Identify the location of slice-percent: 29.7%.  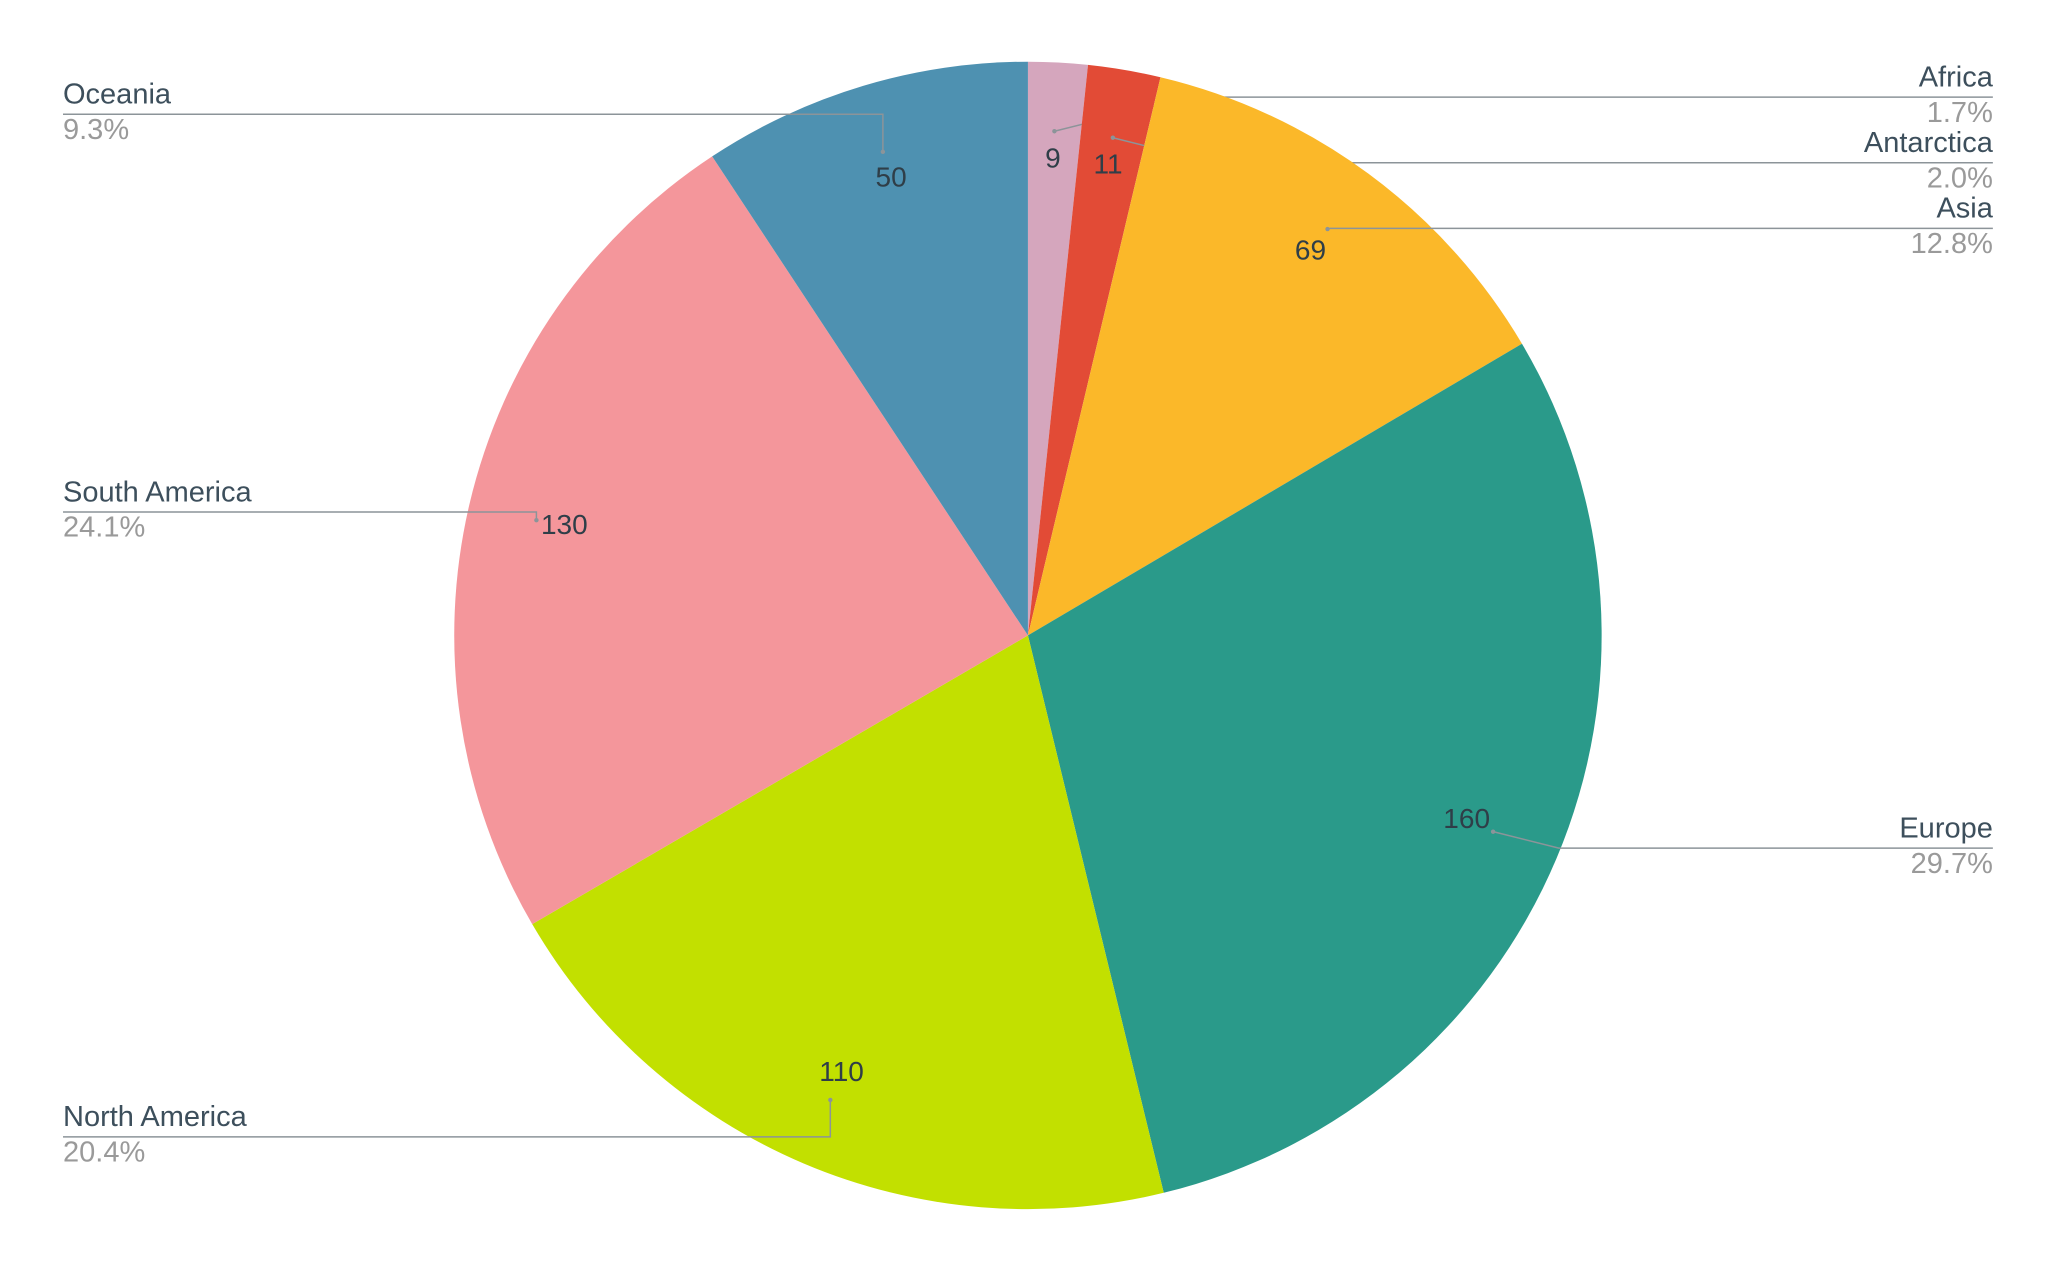
(1952, 864).